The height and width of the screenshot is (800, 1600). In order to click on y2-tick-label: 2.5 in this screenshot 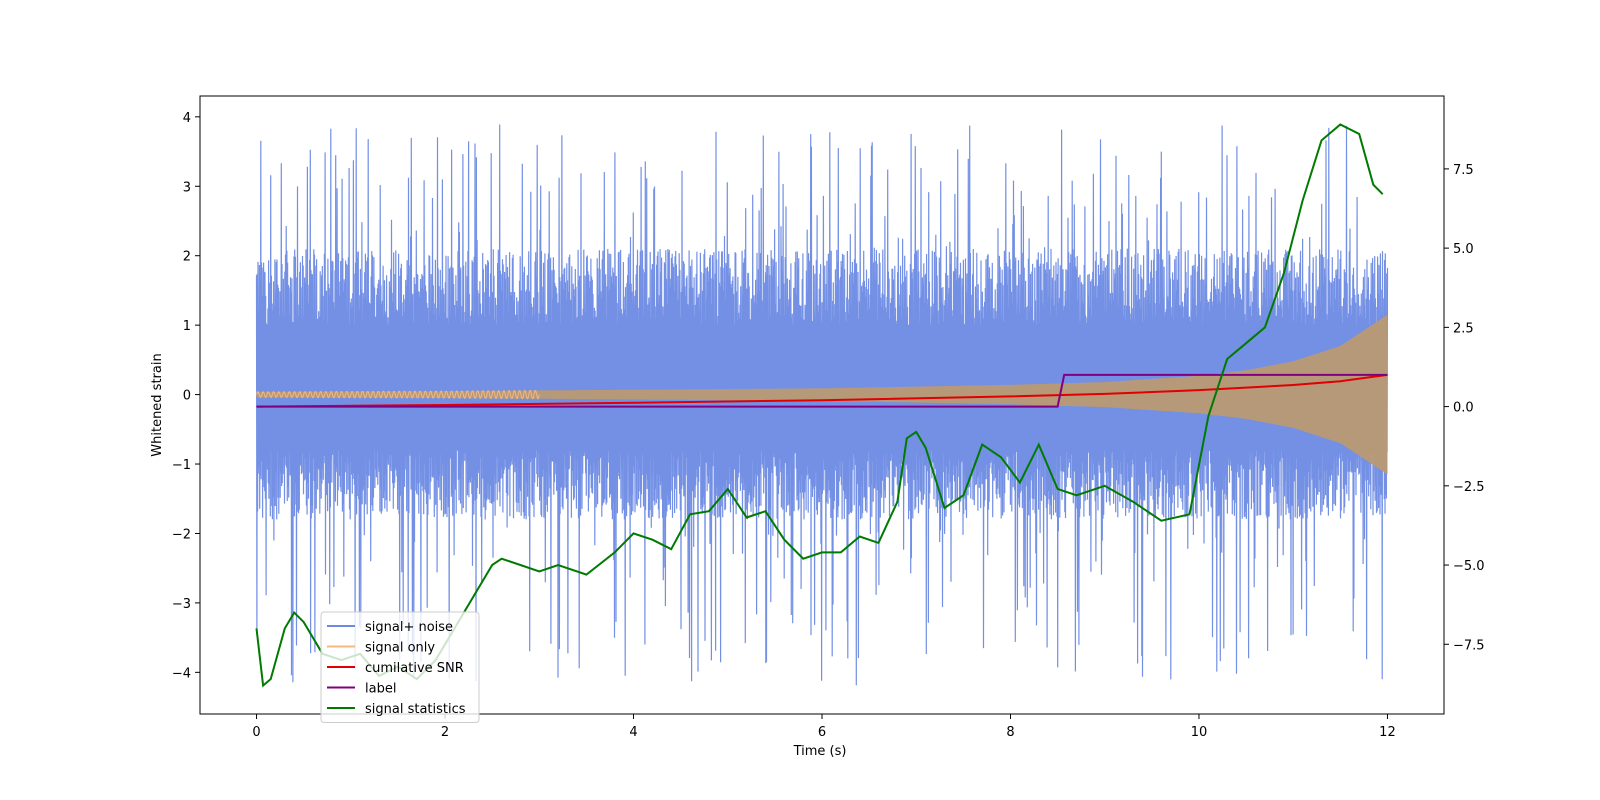, I will do `click(1463, 328)`.